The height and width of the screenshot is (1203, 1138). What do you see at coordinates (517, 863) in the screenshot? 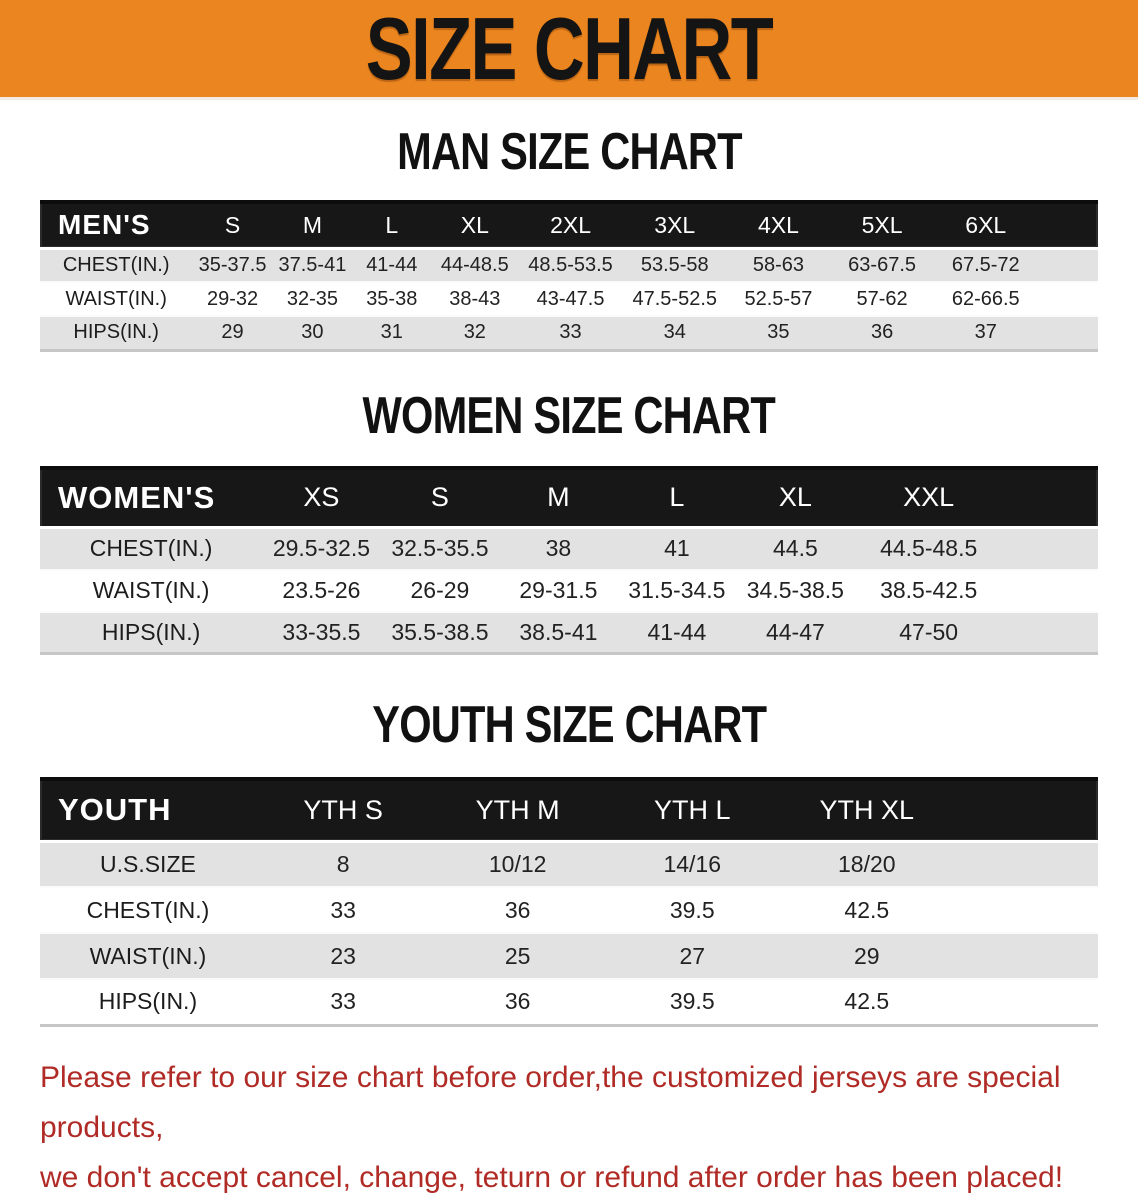
I see `data-cell: 10/12` at bounding box center [517, 863].